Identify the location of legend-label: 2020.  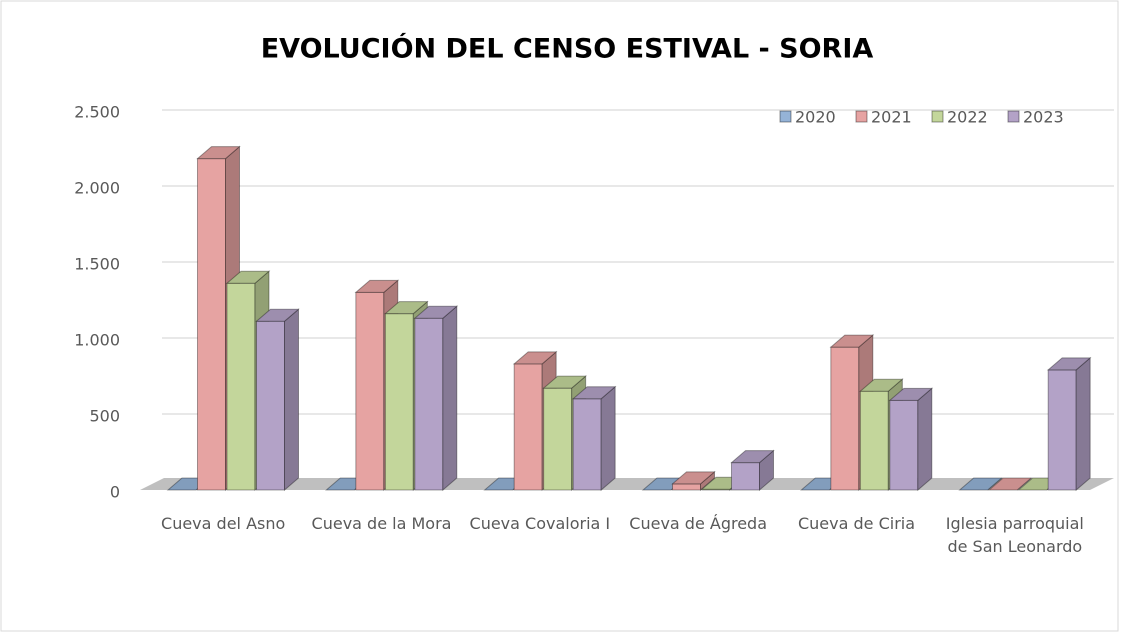
(815, 117).